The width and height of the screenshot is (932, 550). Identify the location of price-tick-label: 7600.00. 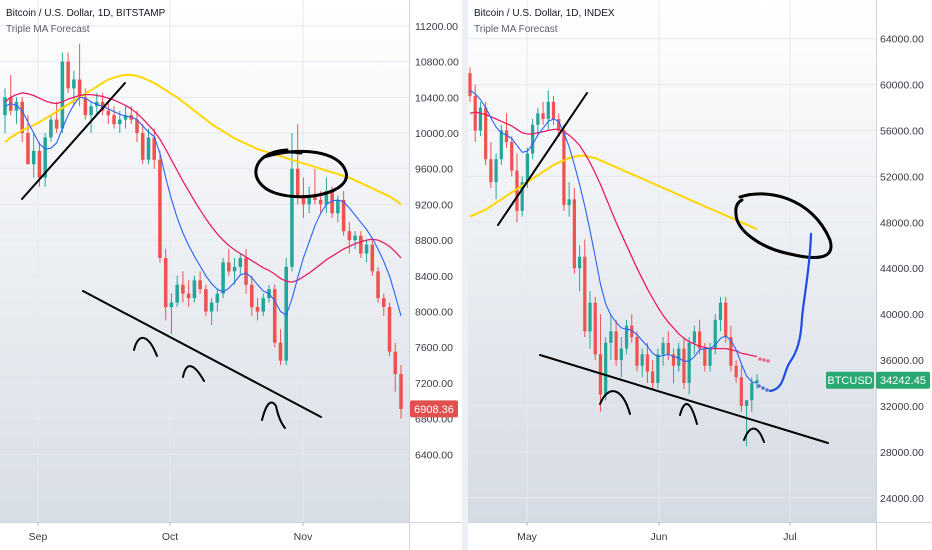
(434, 348).